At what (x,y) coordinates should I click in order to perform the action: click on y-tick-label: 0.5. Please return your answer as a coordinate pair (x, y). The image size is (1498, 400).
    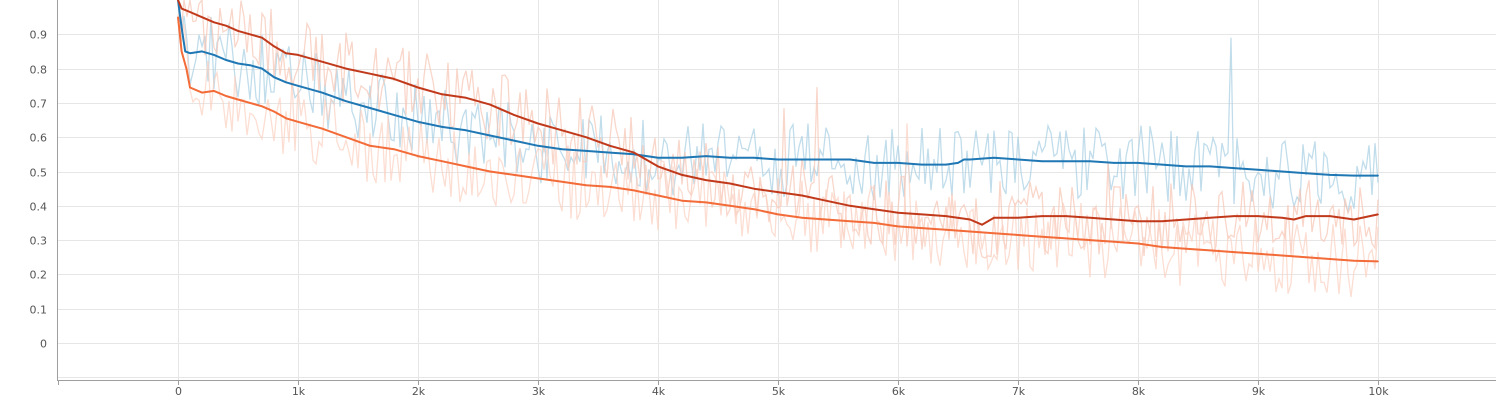
    Looking at the image, I should click on (39, 173).